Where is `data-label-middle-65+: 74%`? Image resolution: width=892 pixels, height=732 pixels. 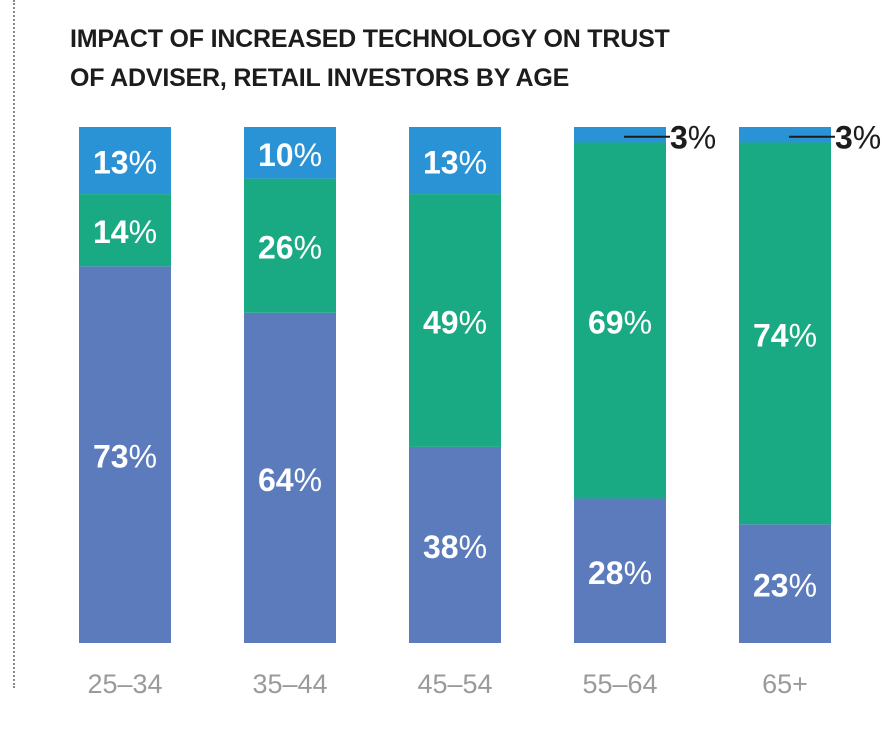 data-label-middle-65+: 74% is located at coordinates (785, 335).